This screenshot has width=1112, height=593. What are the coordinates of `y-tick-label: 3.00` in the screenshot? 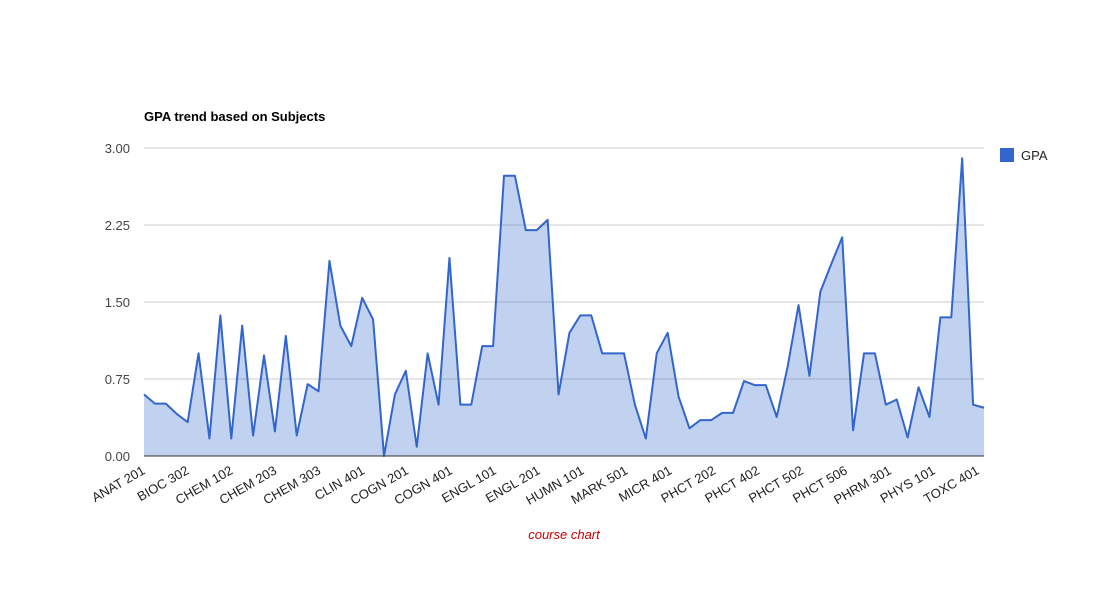 It's located at (117, 148).